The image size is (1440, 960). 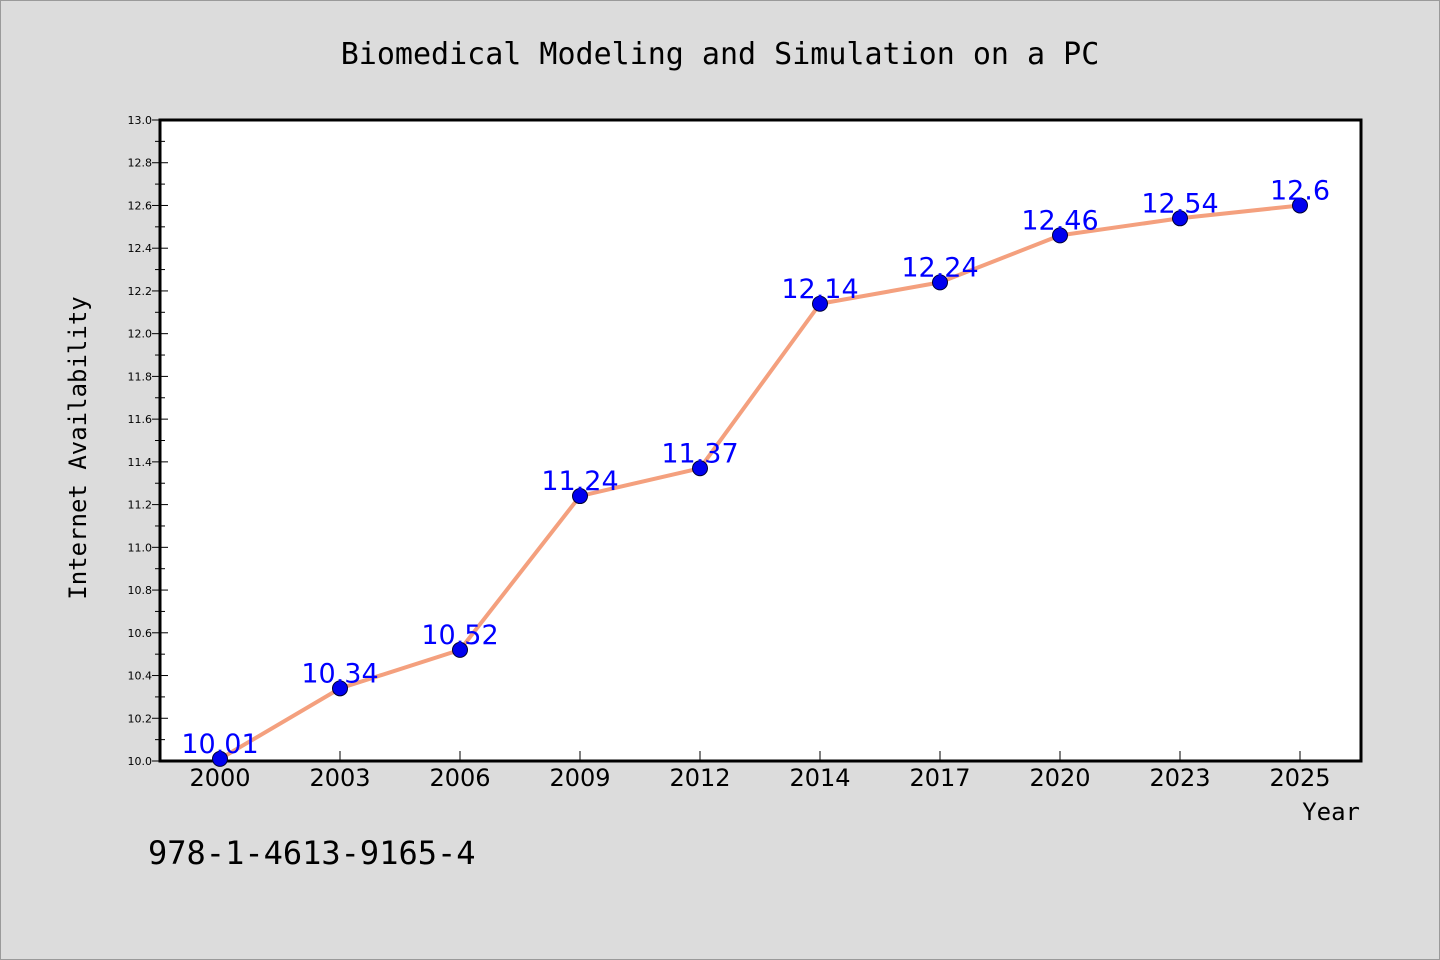 I want to click on x-axis: 2000 2003 2006 2009 2012 2014 2017 2020 2023 2025, so click(x=760, y=771).